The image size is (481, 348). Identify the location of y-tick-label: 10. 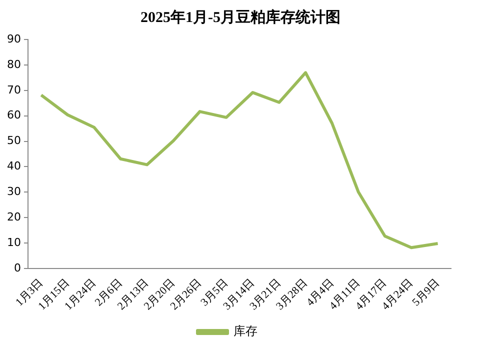
(13, 242).